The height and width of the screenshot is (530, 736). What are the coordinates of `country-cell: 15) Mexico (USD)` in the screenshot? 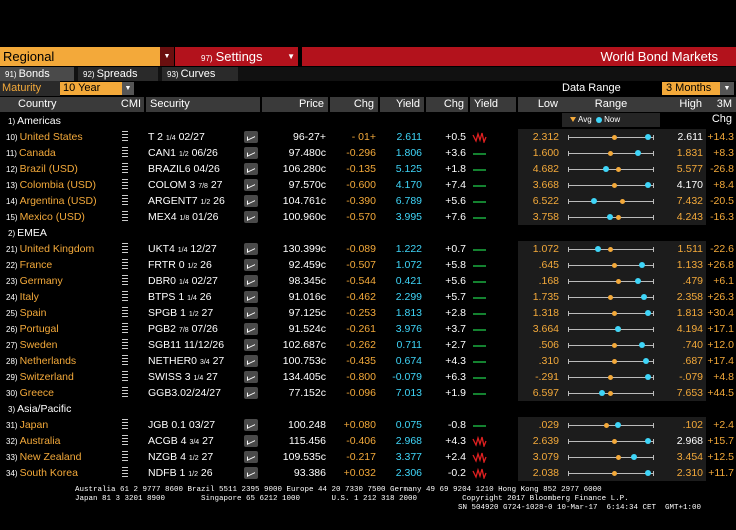 It's located at (59, 217).